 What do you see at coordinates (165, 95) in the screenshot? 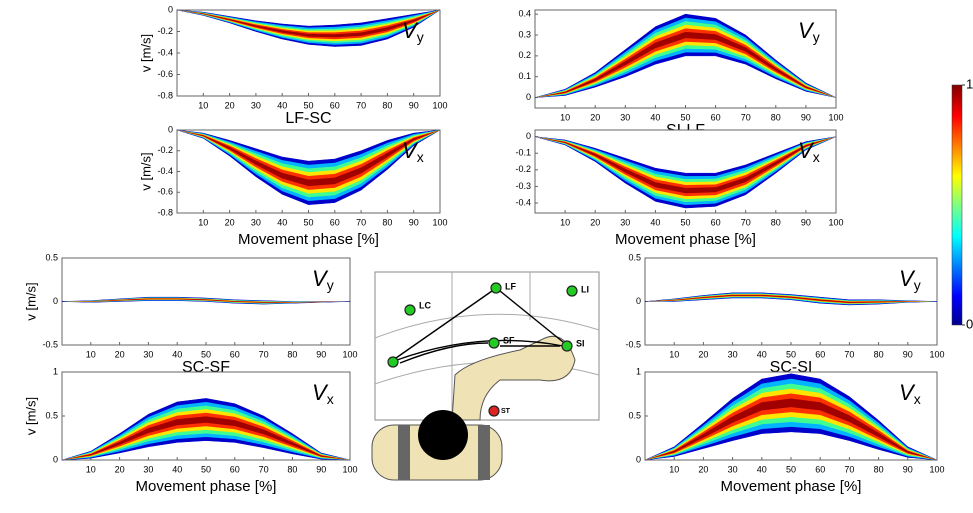
I see `y-tick-label: -0.8` at bounding box center [165, 95].